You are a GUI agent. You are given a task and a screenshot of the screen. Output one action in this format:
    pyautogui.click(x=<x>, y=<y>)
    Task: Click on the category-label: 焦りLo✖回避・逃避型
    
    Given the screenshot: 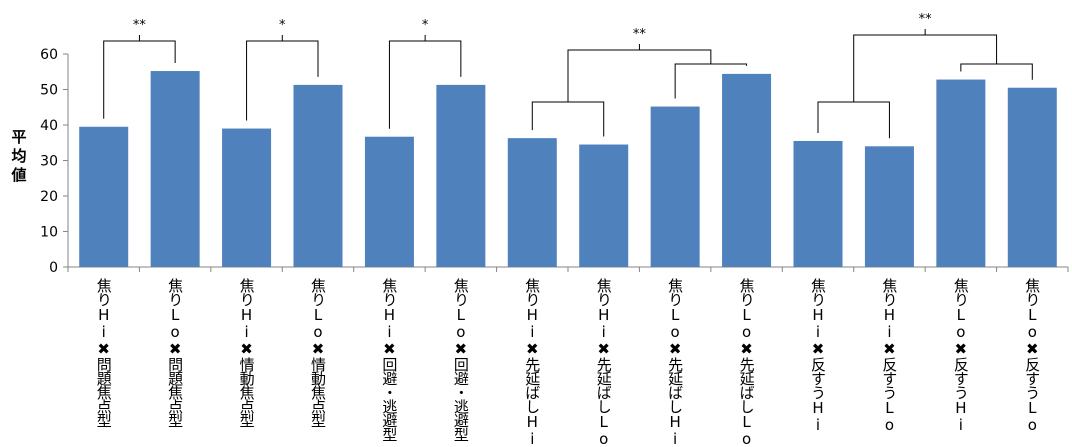 What is the action you would take?
    pyautogui.click(x=460, y=359)
    